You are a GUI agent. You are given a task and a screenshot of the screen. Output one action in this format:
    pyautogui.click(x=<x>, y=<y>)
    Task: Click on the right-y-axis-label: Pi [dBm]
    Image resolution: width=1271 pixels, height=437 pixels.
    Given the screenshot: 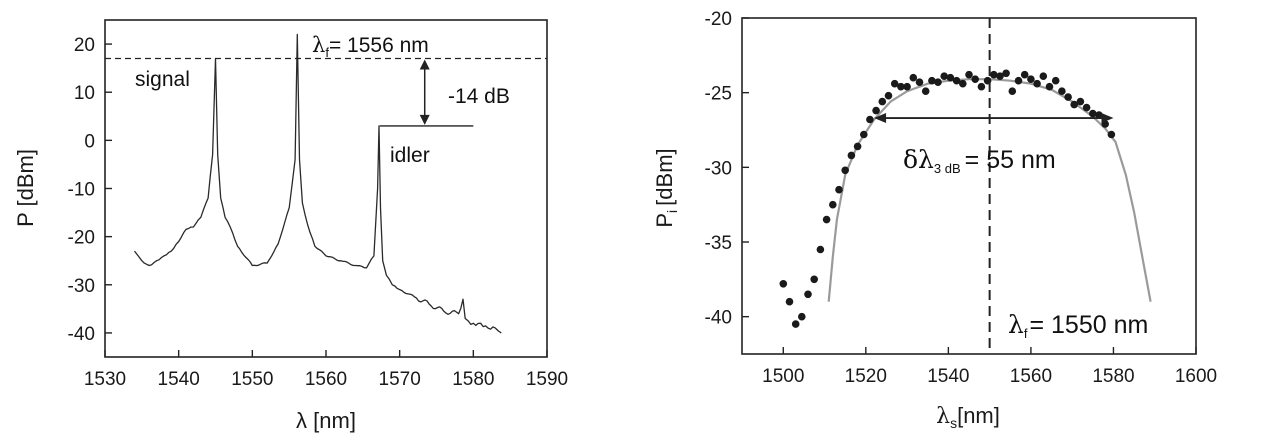 What is the action you would take?
    pyautogui.click(x=666, y=187)
    